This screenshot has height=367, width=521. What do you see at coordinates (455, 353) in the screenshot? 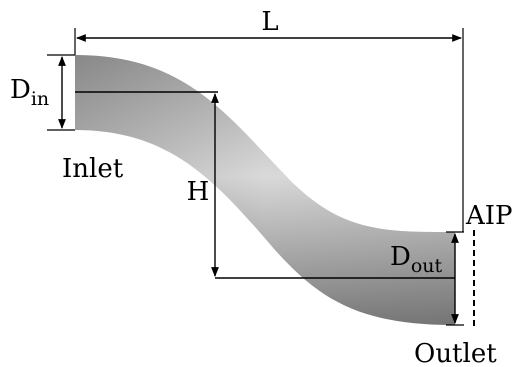
I see `outlet-label: Outlet` at bounding box center [455, 353].